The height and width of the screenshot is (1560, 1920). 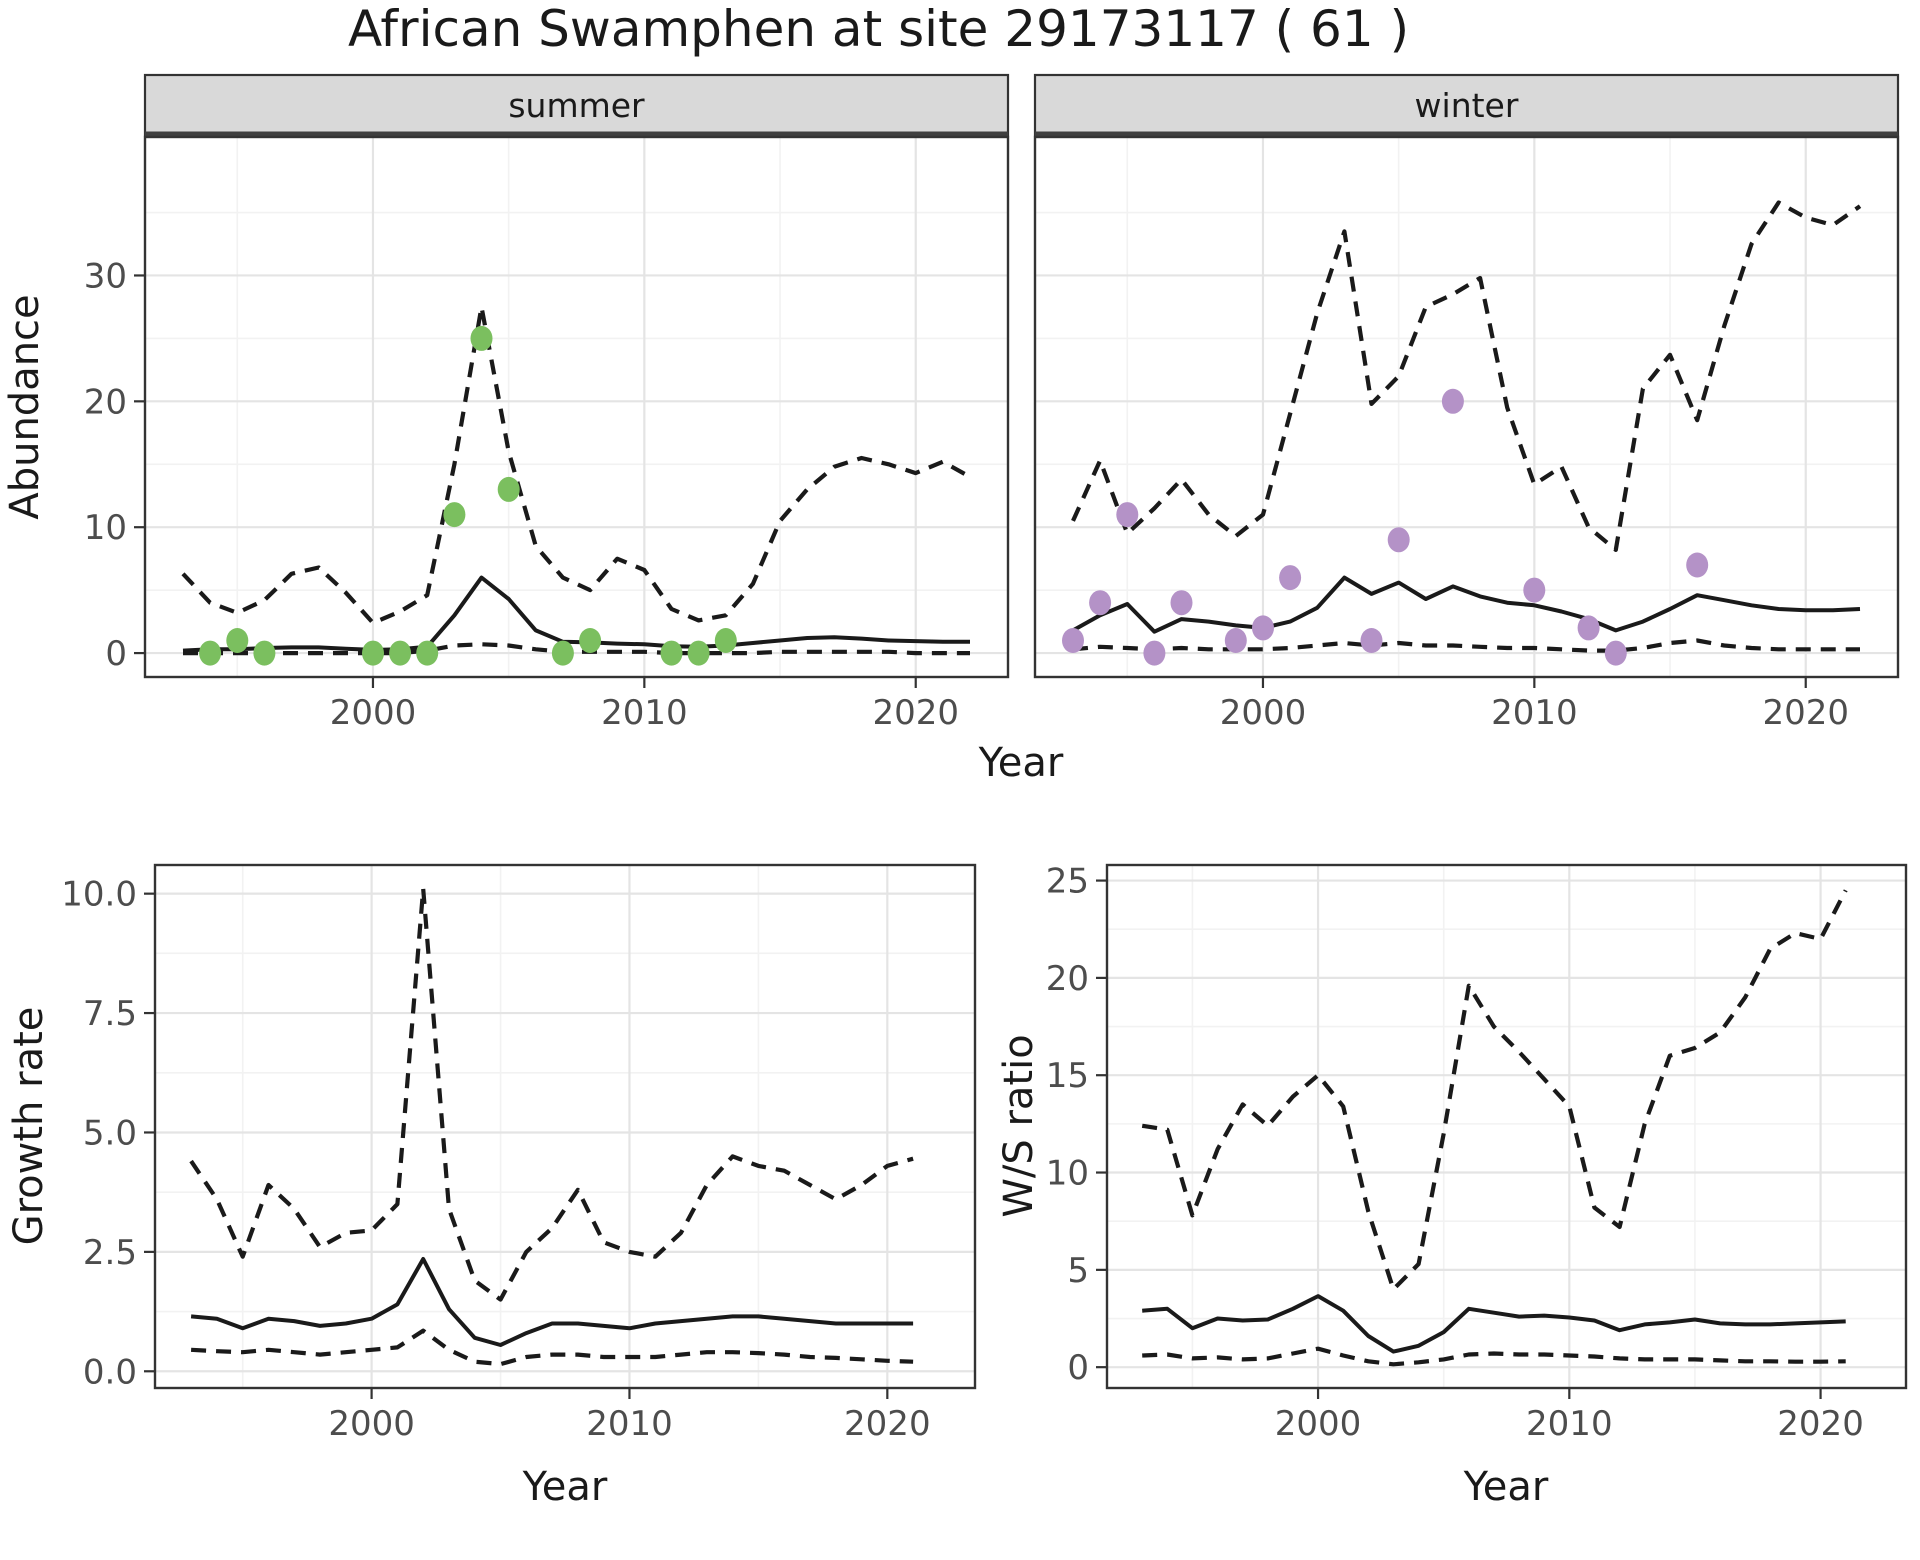 I want to click on y-tick-label: 30, so click(x=105, y=276).